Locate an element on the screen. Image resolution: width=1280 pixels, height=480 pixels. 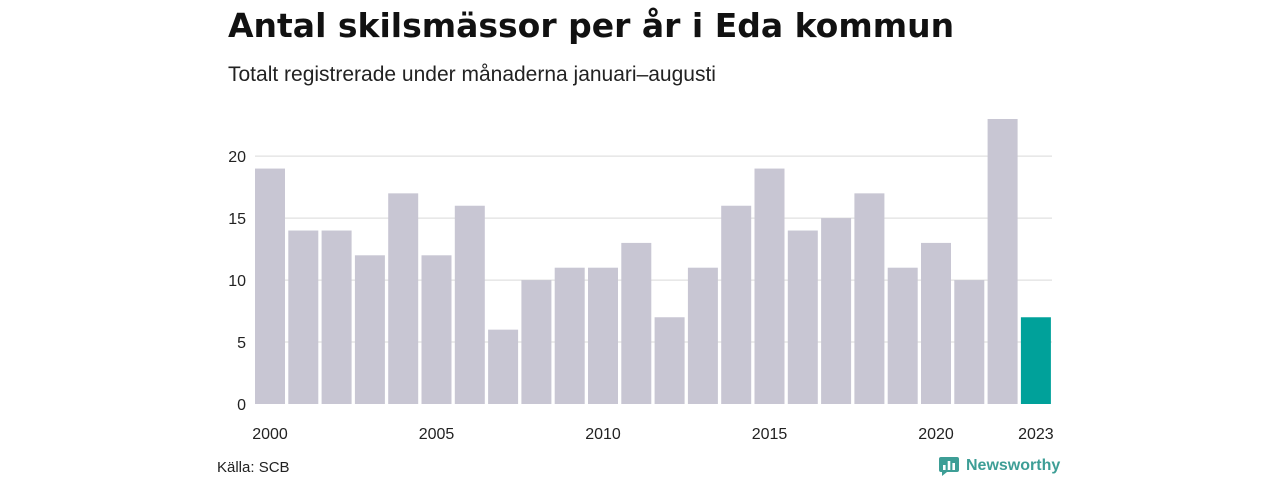
bar-2014 is located at coordinates (736, 304).